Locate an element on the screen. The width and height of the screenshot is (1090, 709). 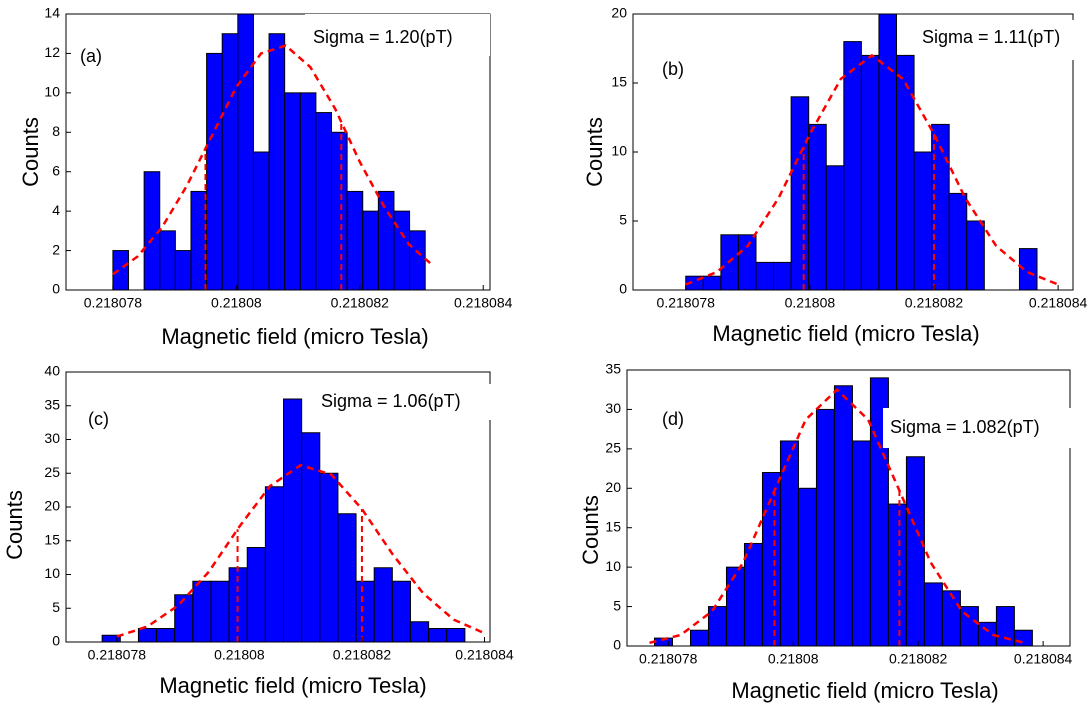
y-tick-label: 30 is located at coordinates (613, 408).